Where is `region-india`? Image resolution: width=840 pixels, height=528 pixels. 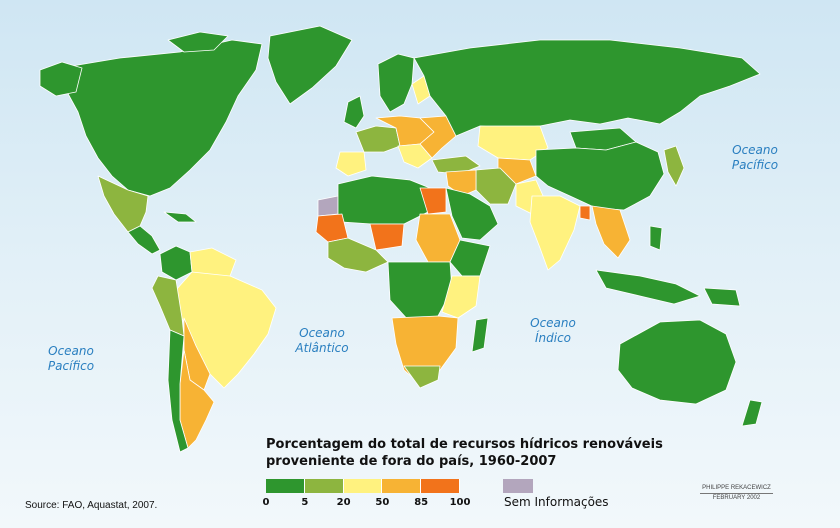 region-india is located at coordinates (555, 233).